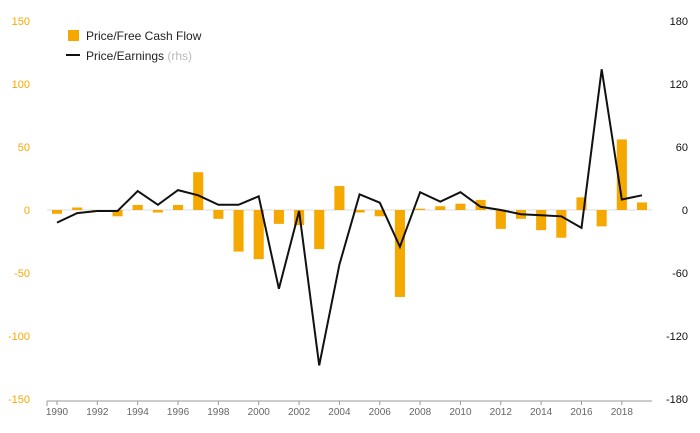 This screenshot has height=433, width=700. What do you see at coordinates (399, 253) in the screenshot?
I see `bar-2007` at bounding box center [399, 253].